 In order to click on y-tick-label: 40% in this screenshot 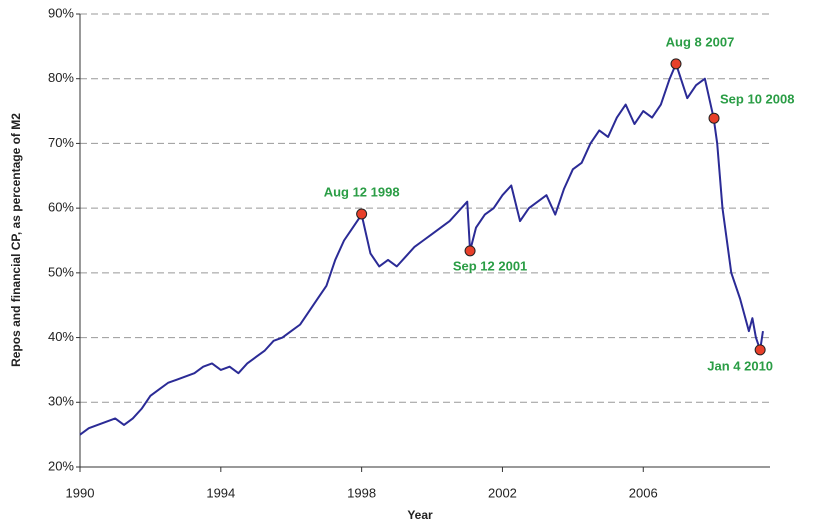, I will do `click(61, 336)`.